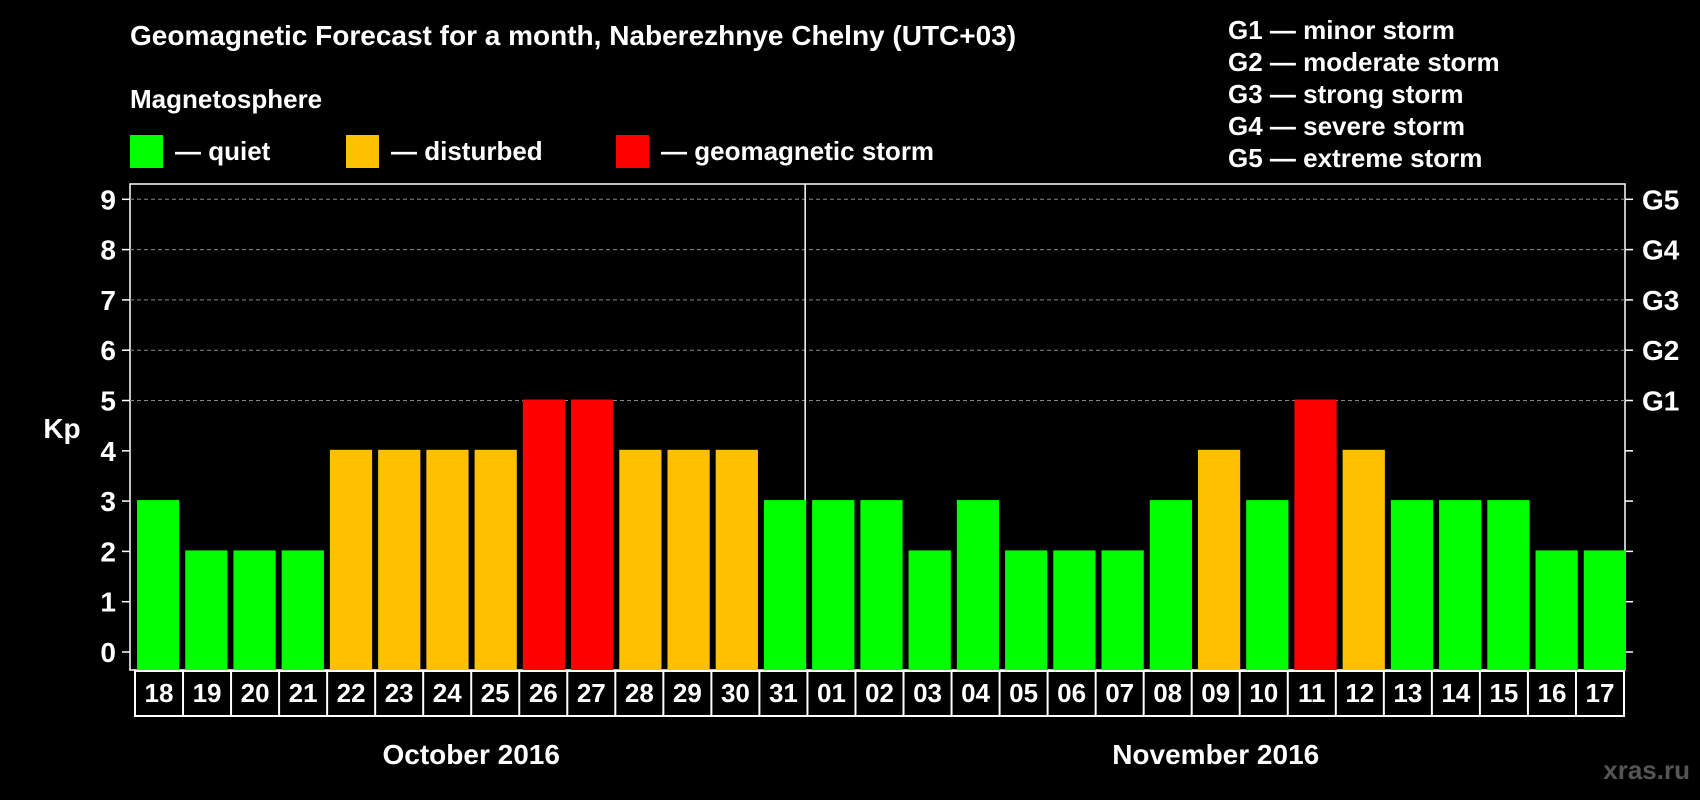 The width and height of the screenshot is (1700, 800). I want to click on x-tick-label-15: 15, so click(1503, 693).